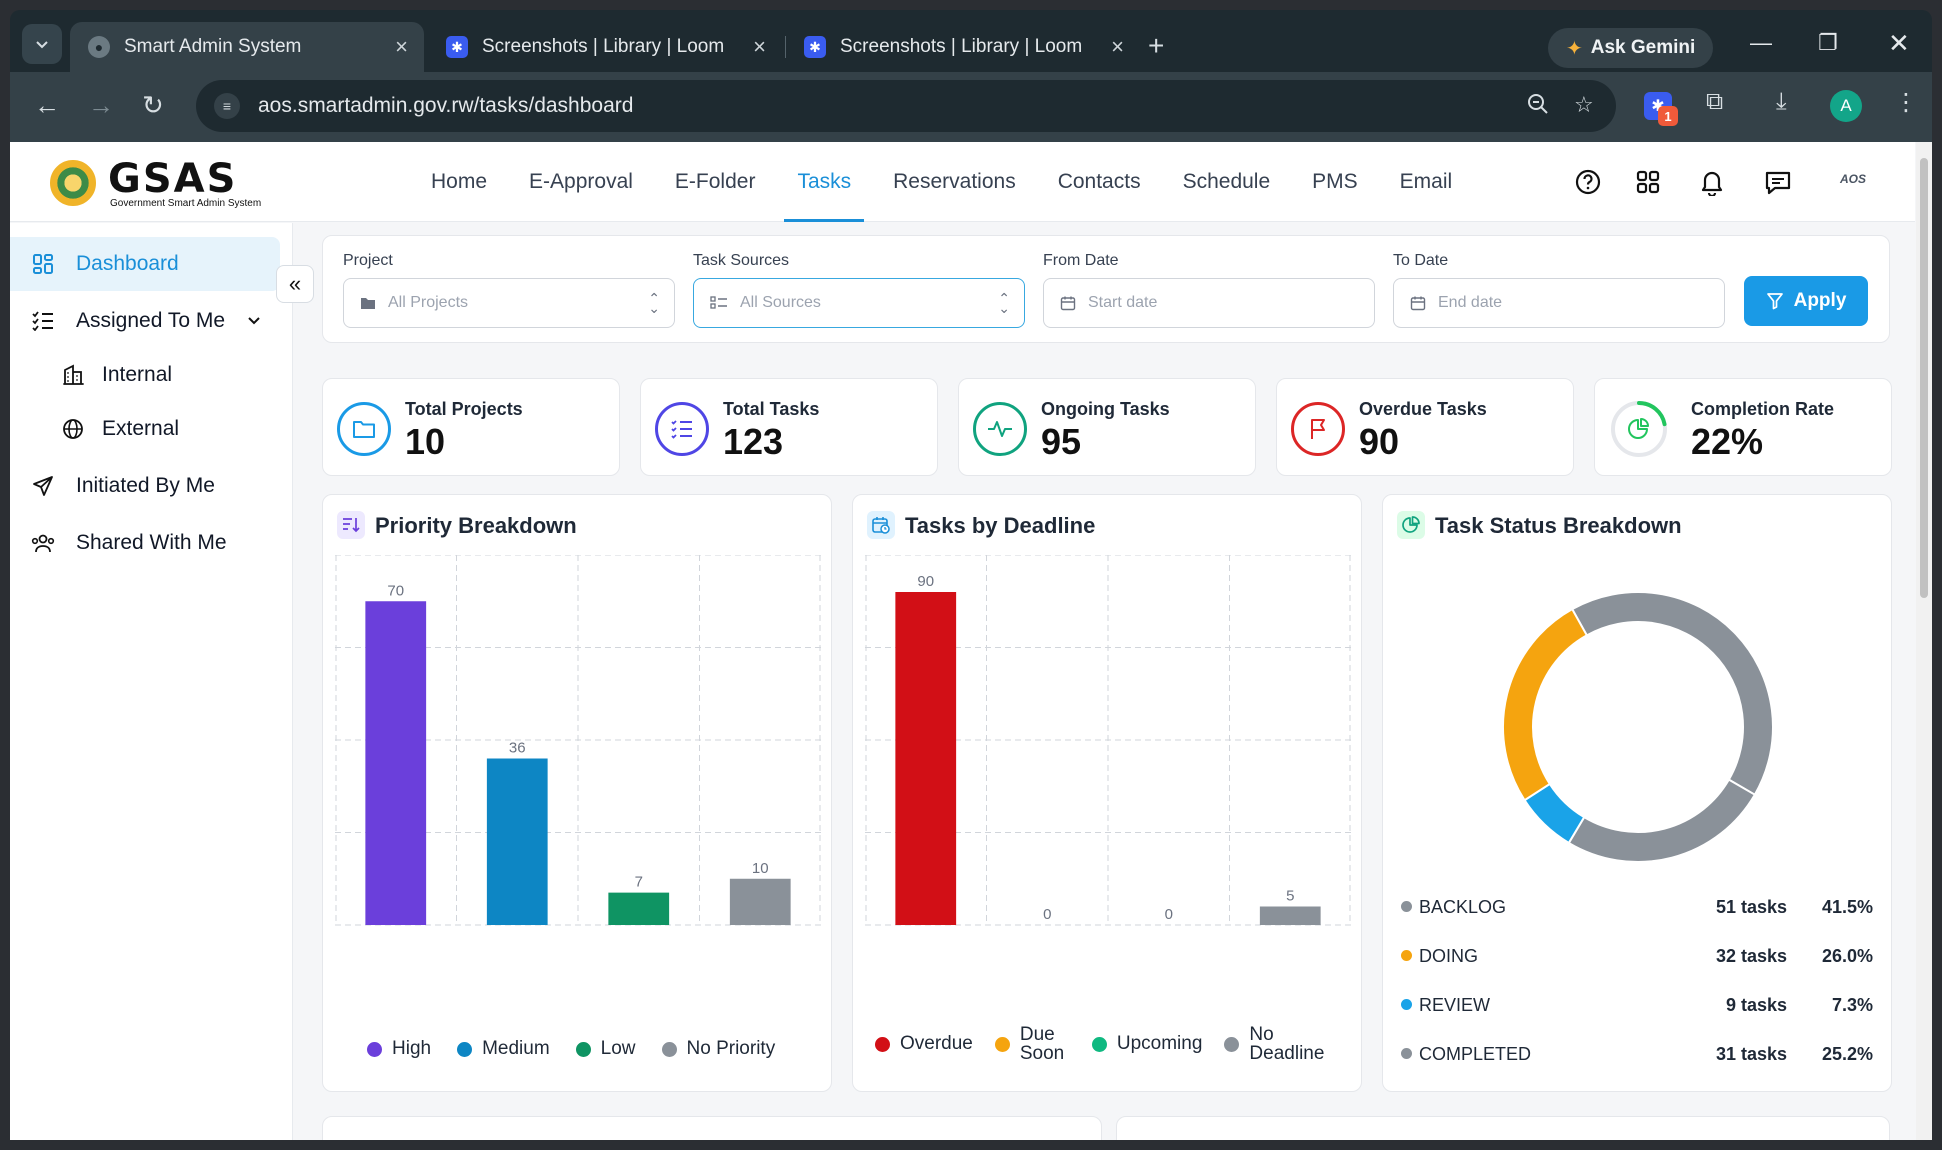 The height and width of the screenshot is (1150, 1942). What do you see at coordinates (715, 181) in the screenshot?
I see `nav-e-folder: E-Folder` at bounding box center [715, 181].